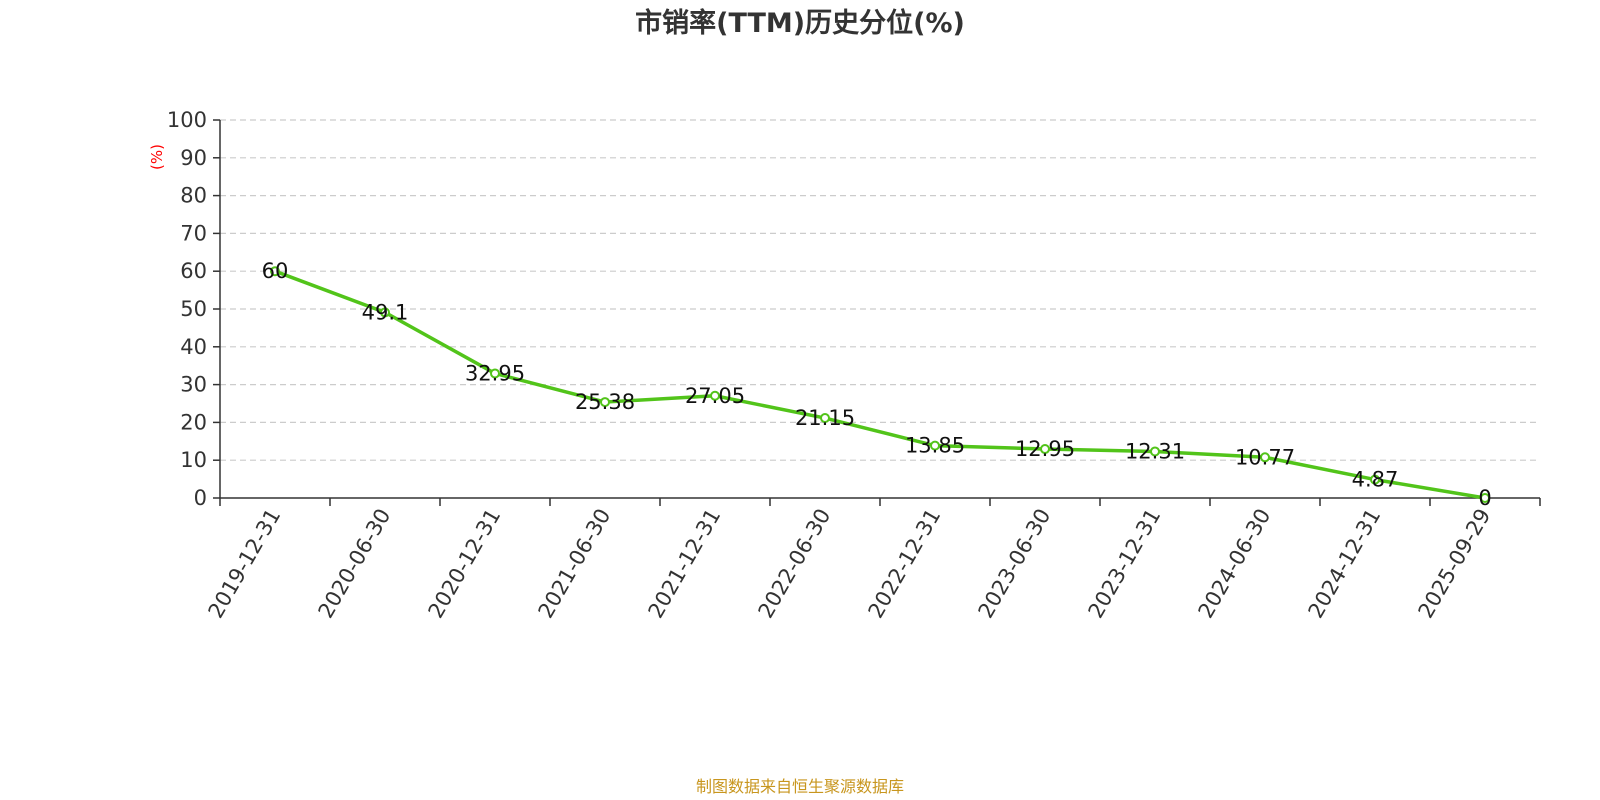 This screenshot has height=800, width=1600. I want to click on y-tick-label: 70, so click(193, 233).